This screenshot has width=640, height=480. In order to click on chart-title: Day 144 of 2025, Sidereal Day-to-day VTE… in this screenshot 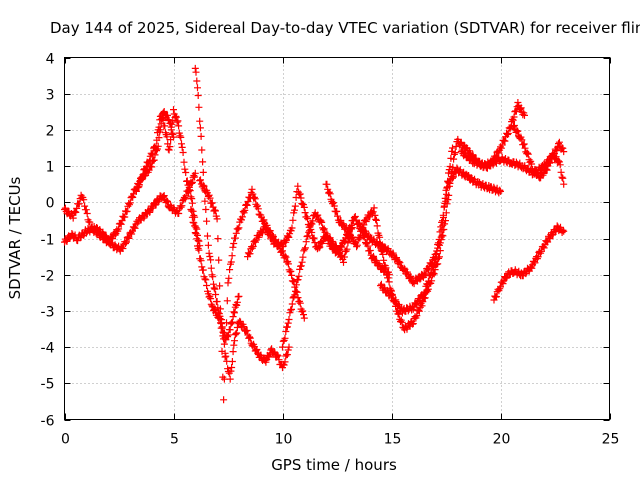, I will do `click(345, 28)`.